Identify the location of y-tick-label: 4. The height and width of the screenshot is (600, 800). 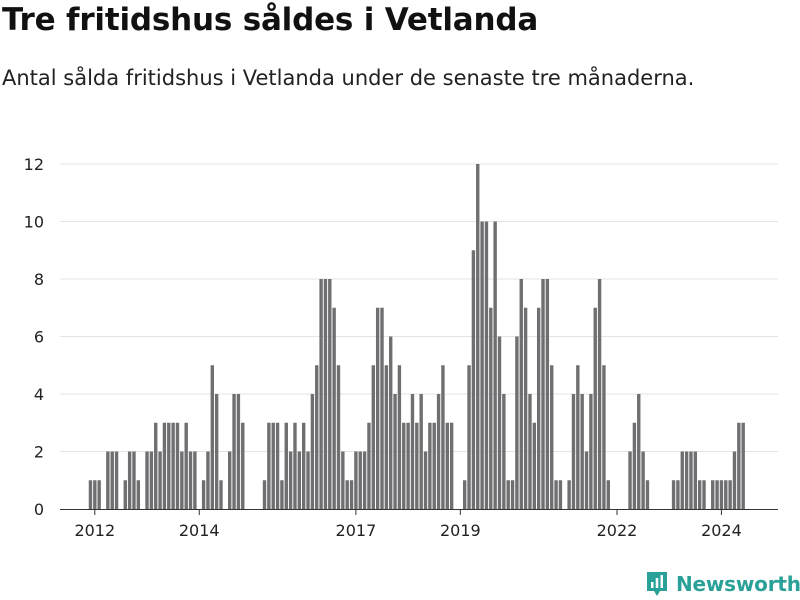
(39, 394).